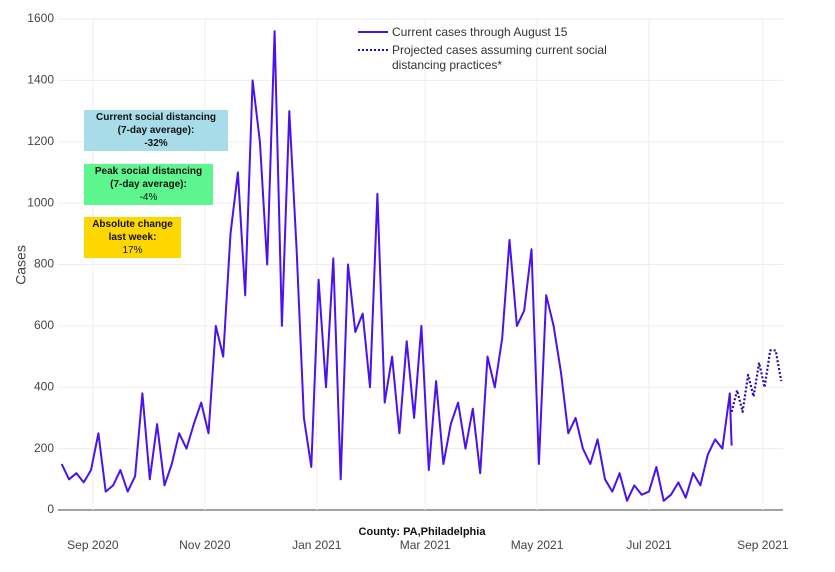  Describe the element at coordinates (756, 381) in the screenshot. I see `series-line` at that location.